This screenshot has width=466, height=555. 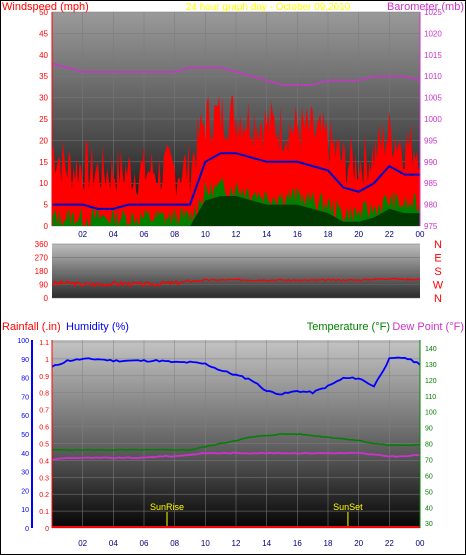 I want to click on wind-tick-label: 35, so click(x=43, y=76).